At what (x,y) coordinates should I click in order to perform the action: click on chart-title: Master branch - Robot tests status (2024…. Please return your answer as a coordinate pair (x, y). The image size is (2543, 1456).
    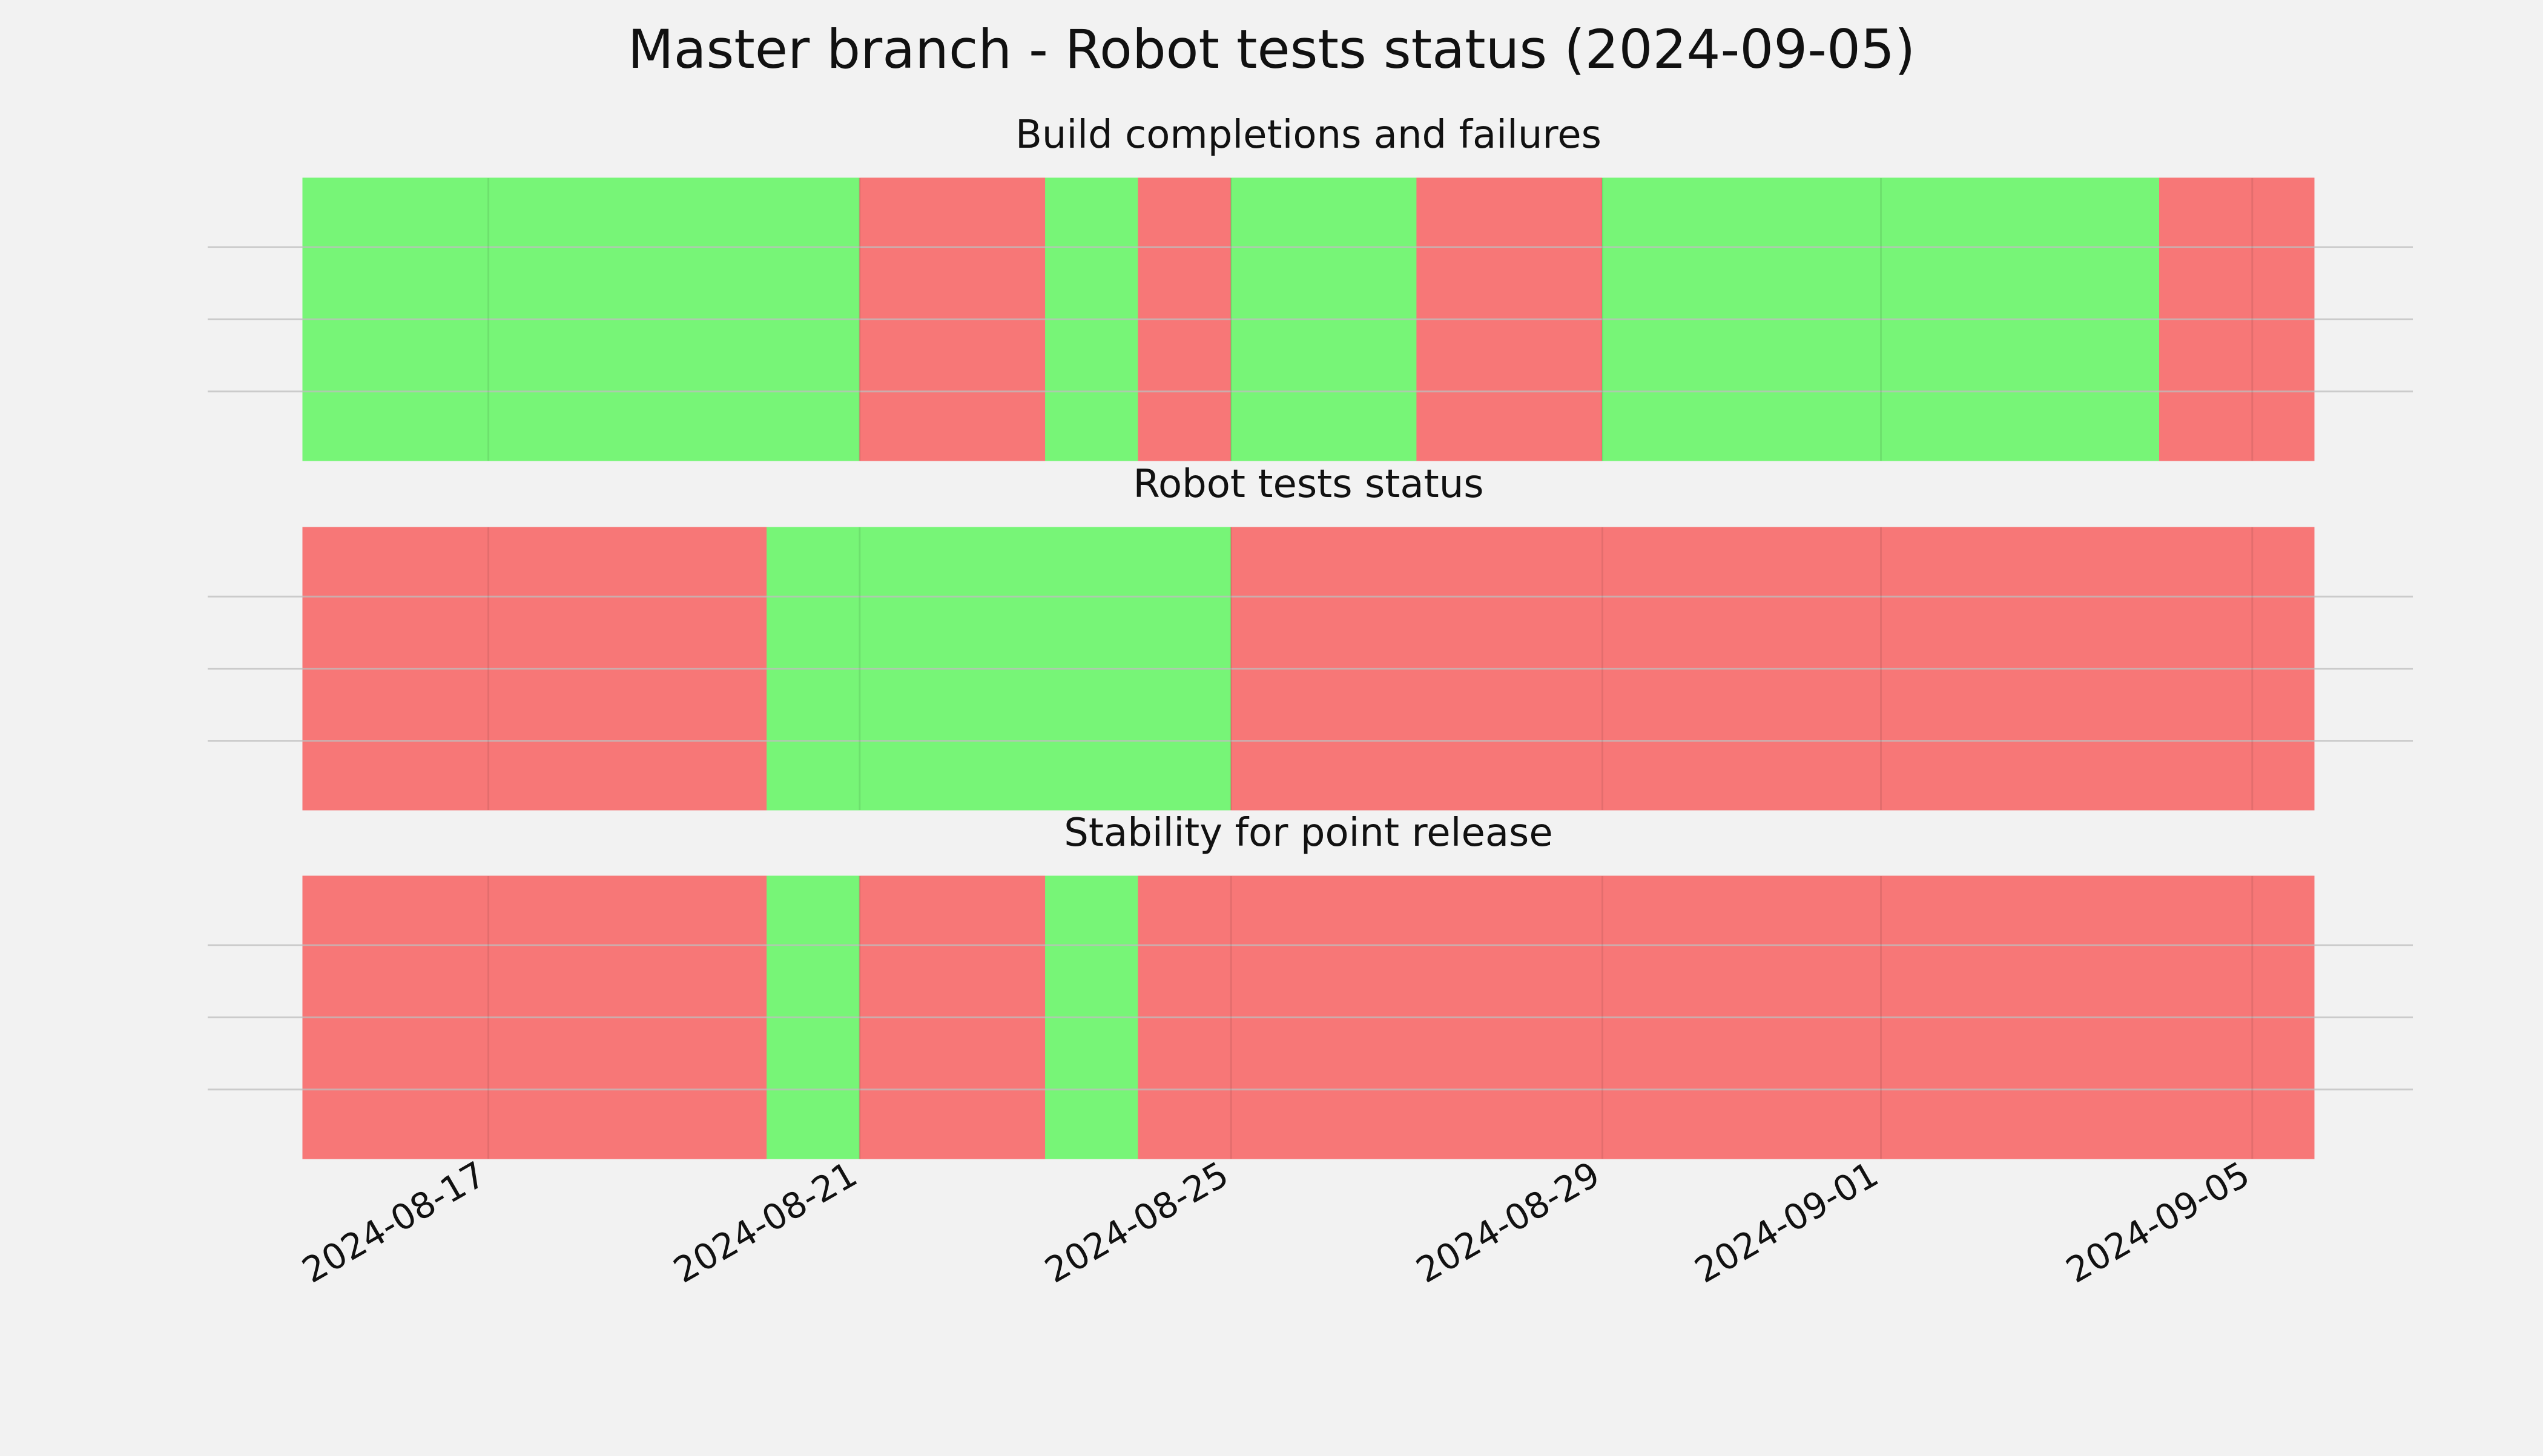
    Looking at the image, I should click on (1272, 49).